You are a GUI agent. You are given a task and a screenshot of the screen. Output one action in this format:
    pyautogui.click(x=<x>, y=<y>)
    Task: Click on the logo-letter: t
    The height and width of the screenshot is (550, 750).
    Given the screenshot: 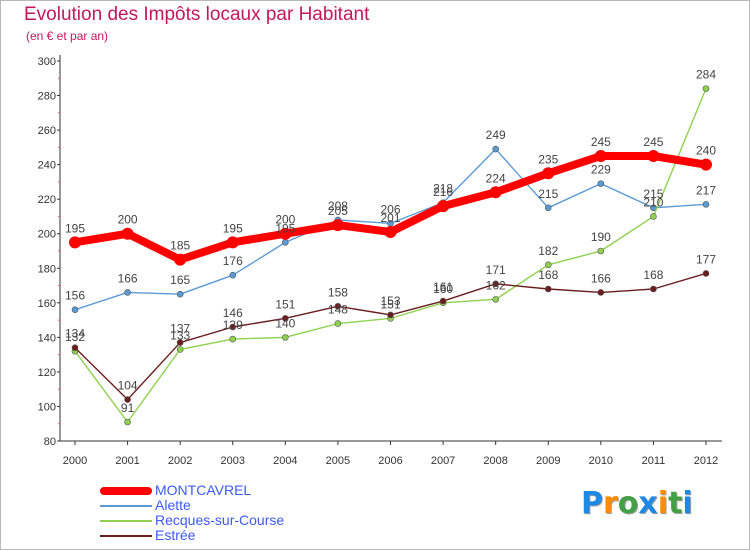 What is the action you would take?
    pyautogui.click(x=675, y=503)
    